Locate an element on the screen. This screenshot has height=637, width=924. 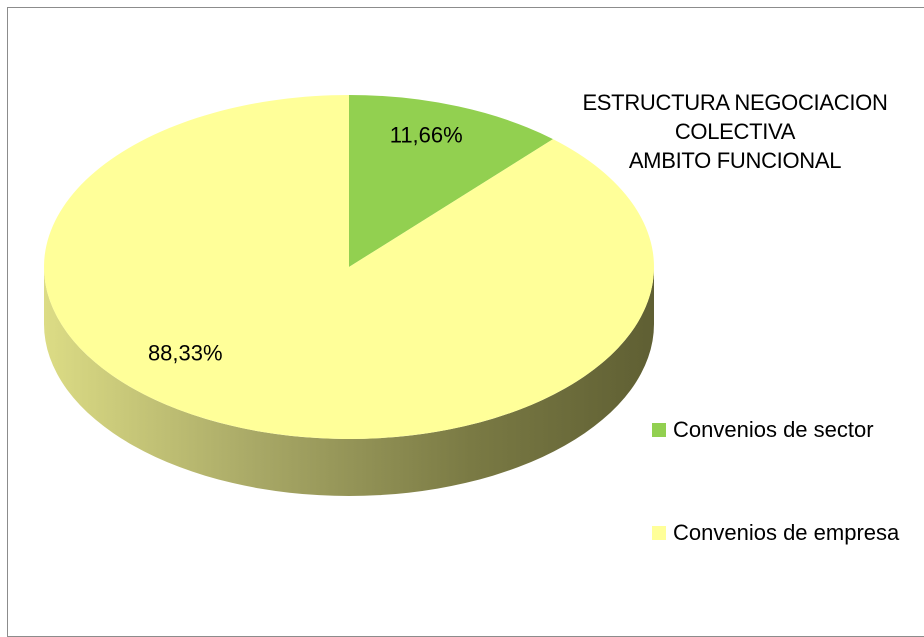
legend-label-empresa: Convenios de empresa is located at coordinates (786, 532).